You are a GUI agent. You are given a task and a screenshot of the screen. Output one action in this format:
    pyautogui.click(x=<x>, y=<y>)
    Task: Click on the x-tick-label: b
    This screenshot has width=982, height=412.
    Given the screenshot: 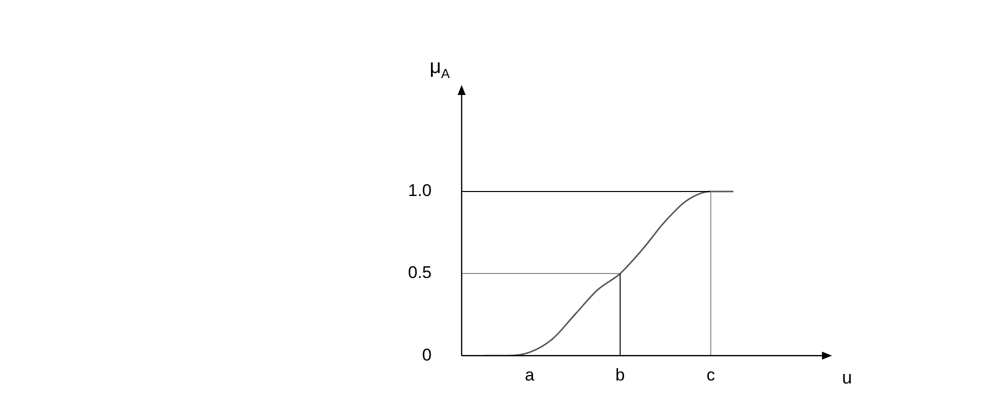 What is the action you would take?
    pyautogui.click(x=620, y=374)
    